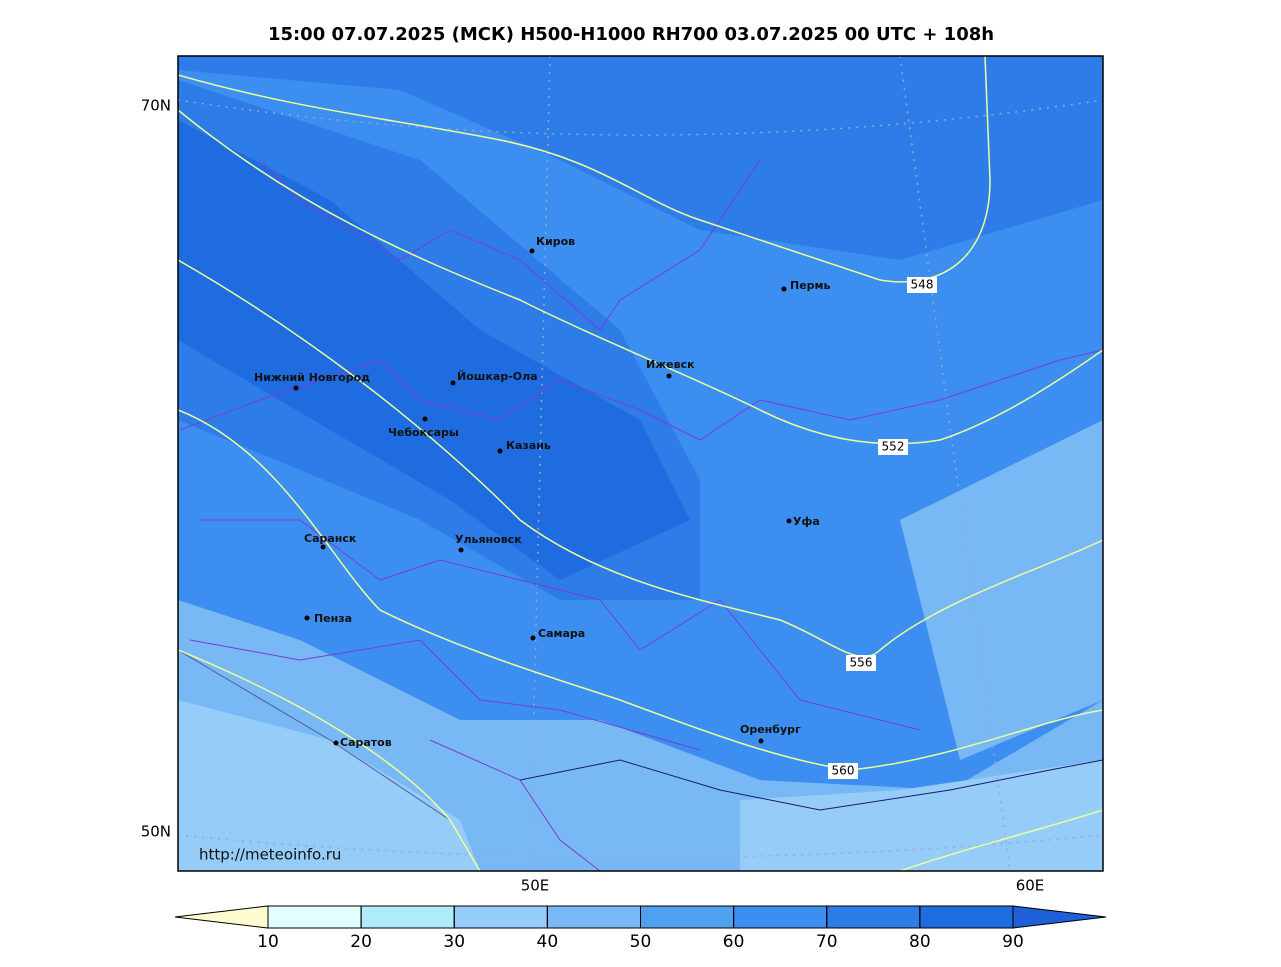 The width and height of the screenshot is (1281, 967). Describe the element at coordinates (920, 942) in the screenshot. I see `colorbar-tick-label: 80` at that location.